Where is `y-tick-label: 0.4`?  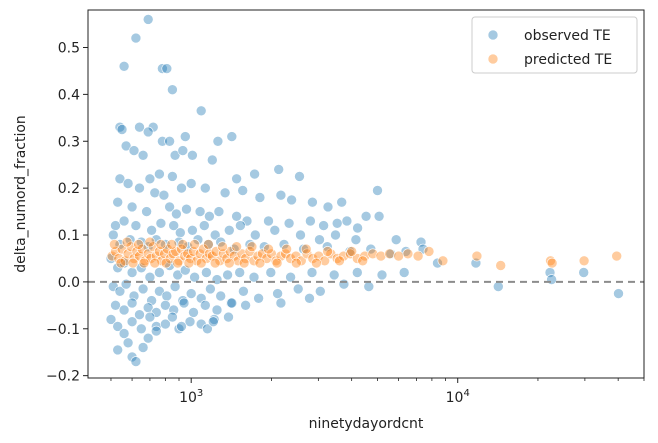
y-tick-label: 0.4 is located at coordinates (69, 95).